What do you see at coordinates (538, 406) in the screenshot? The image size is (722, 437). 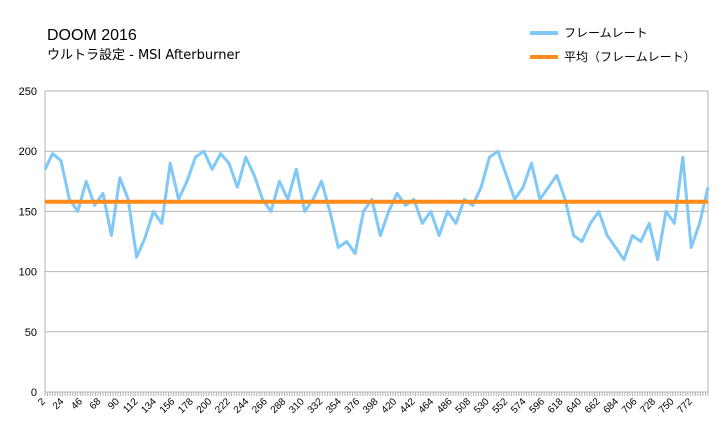 I see `x-tick-label-596: 596` at bounding box center [538, 406].